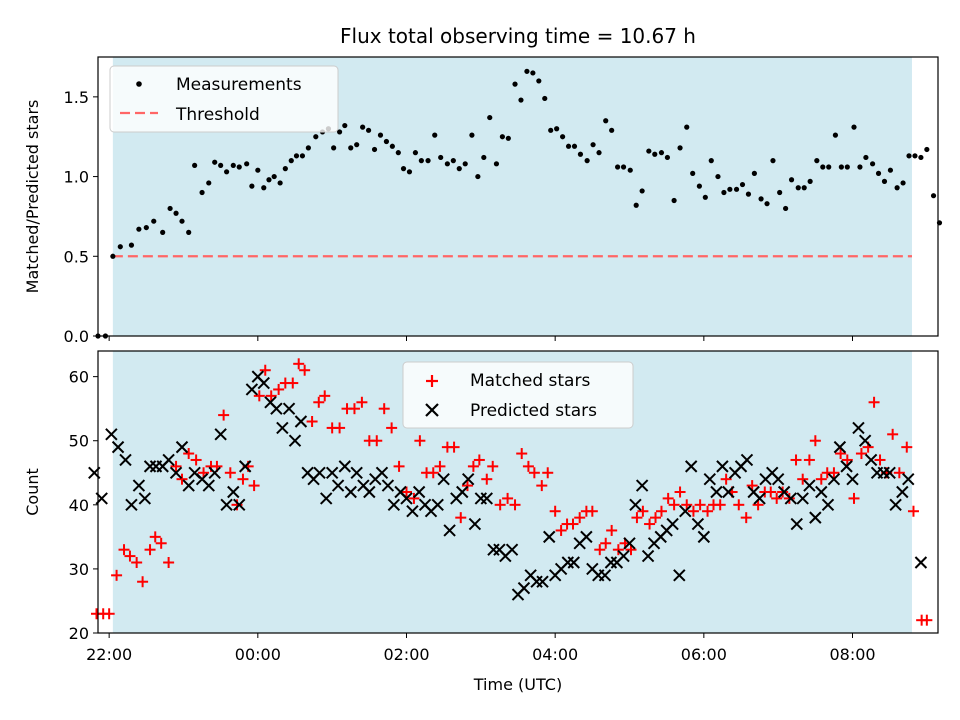 Image resolution: width=960 pixels, height=720 pixels. Describe the element at coordinates (79, 505) in the screenshot. I see `bot-ytick-label: 40` at that location.